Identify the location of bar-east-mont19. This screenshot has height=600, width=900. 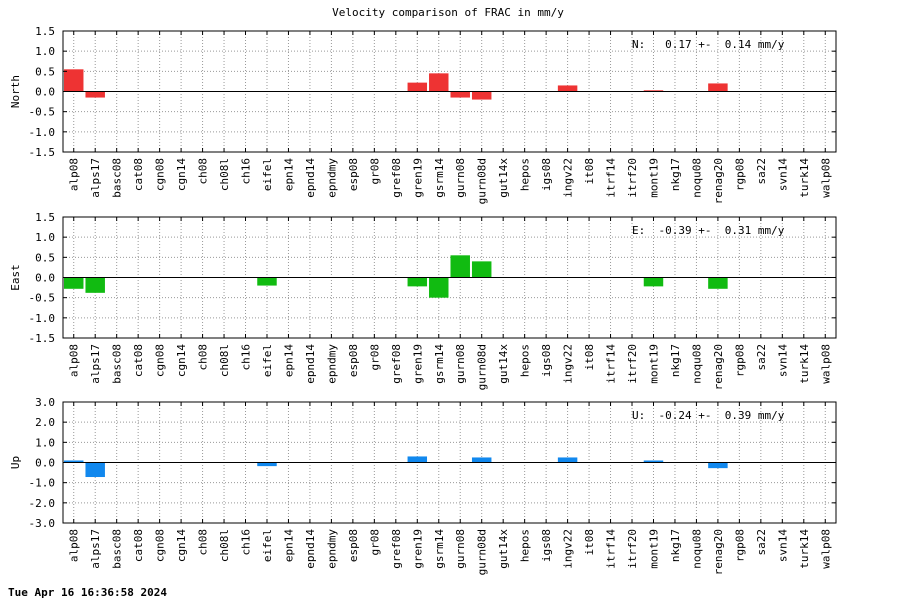
(653, 282).